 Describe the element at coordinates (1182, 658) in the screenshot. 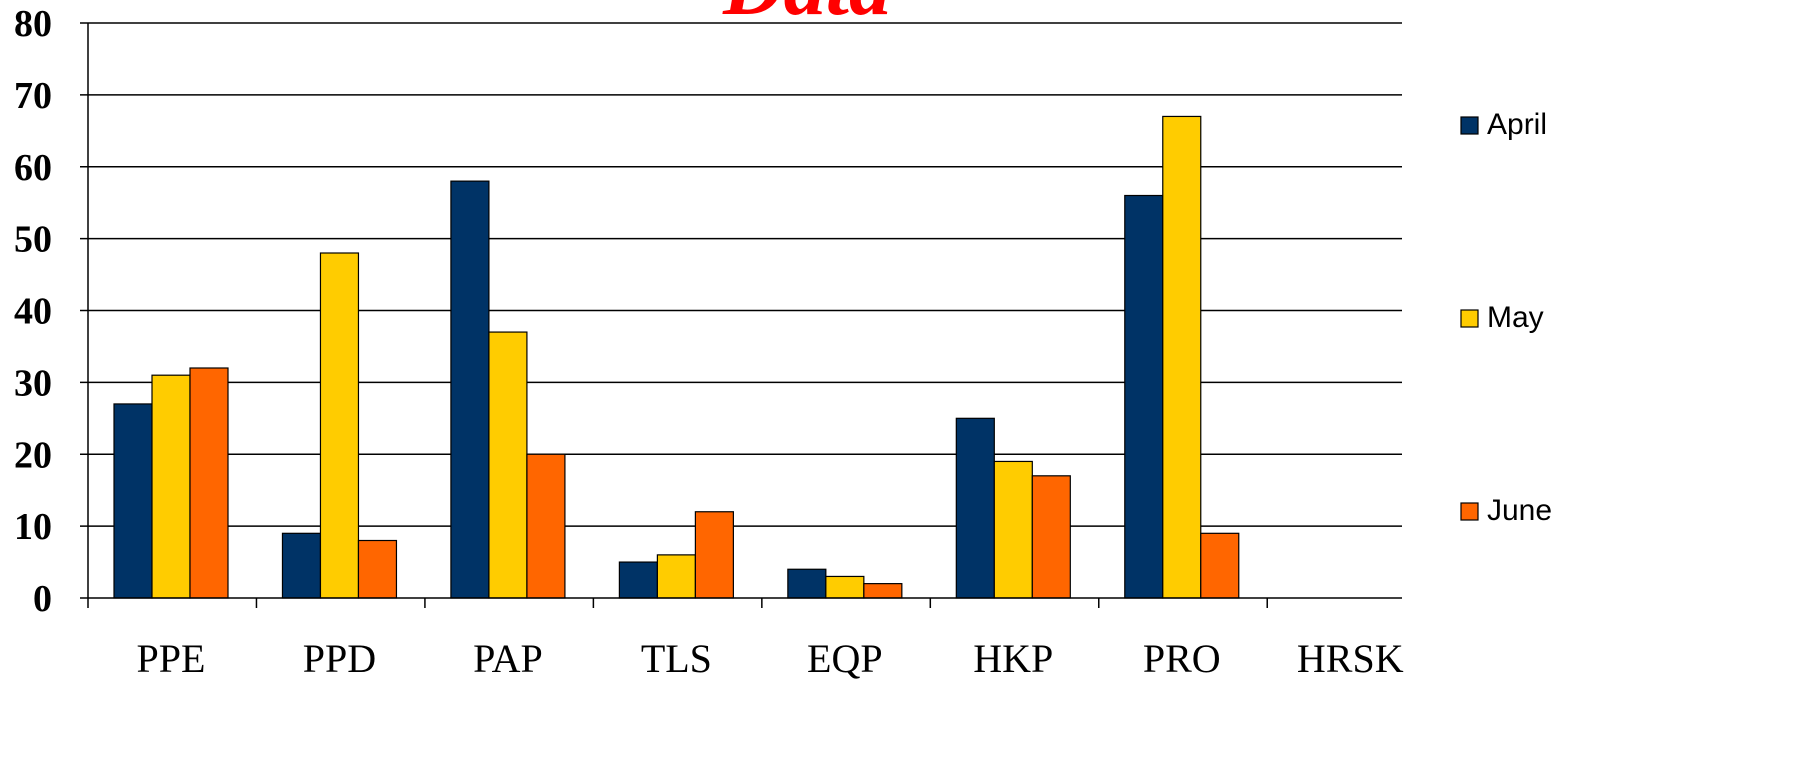

I see `x-tick-label: PRO` at that location.